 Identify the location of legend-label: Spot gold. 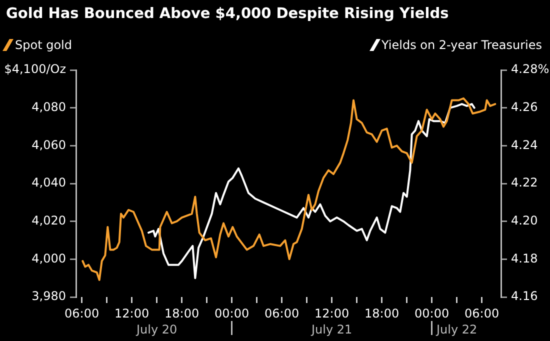
(43, 45).